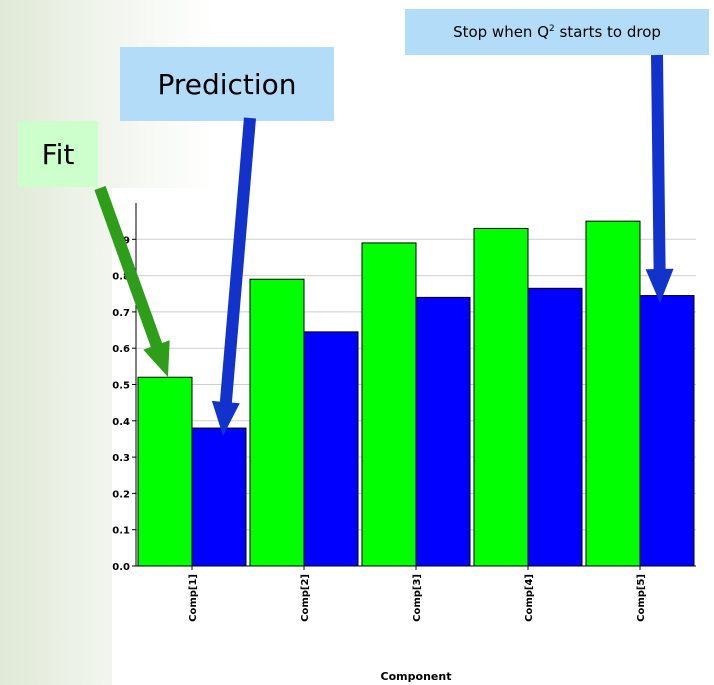 The width and height of the screenshot is (714, 685). I want to click on prediction-callout: Prediction, so click(227, 84).